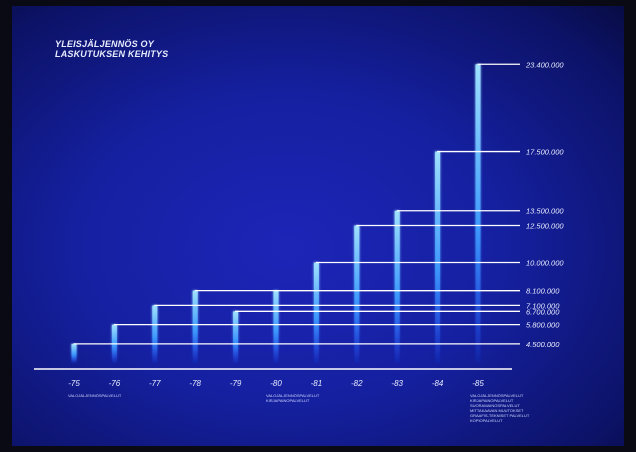 The width and height of the screenshot is (636, 452). What do you see at coordinates (497, 410) in the screenshot?
I see `note-85-line-4: MITTAKAAVAN MUUTOKSET` at bounding box center [497, 410].